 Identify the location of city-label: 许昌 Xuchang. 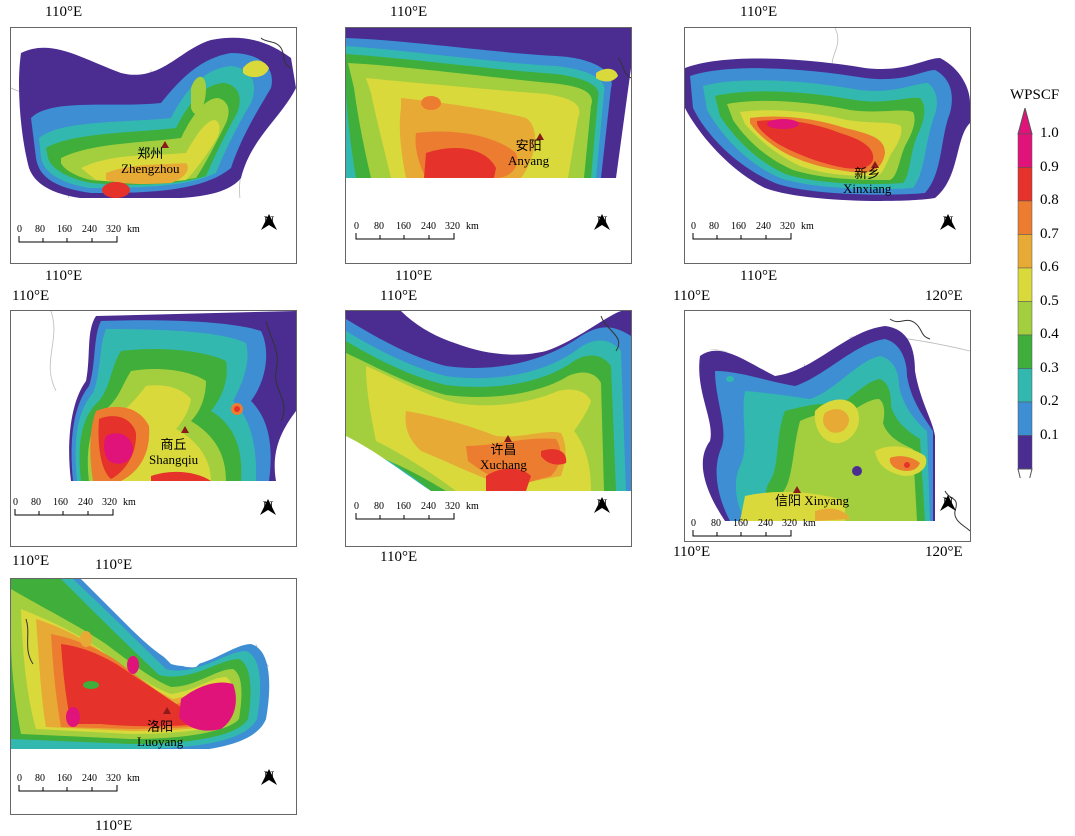
(503, 458).